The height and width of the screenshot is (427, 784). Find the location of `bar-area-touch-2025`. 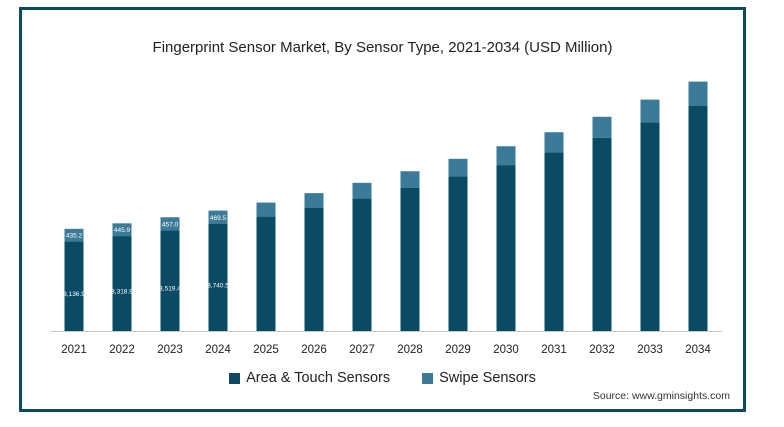

bar-area-touch-2025 is located at coordinates (266, 273).